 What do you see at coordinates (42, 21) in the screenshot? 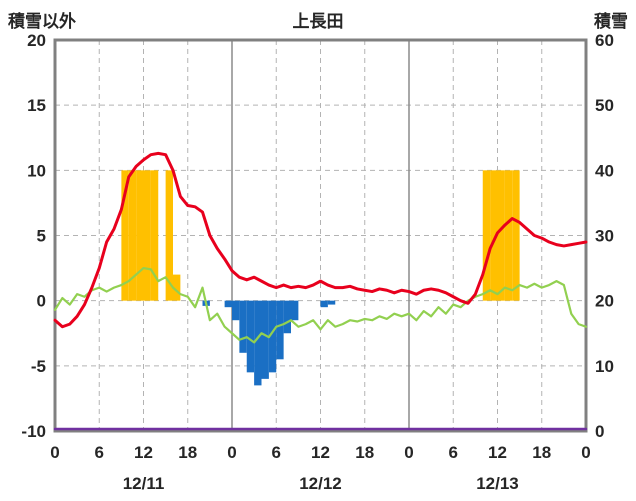
I see `left-axis-title: 積雪以外` at bounding box center [42, 21].